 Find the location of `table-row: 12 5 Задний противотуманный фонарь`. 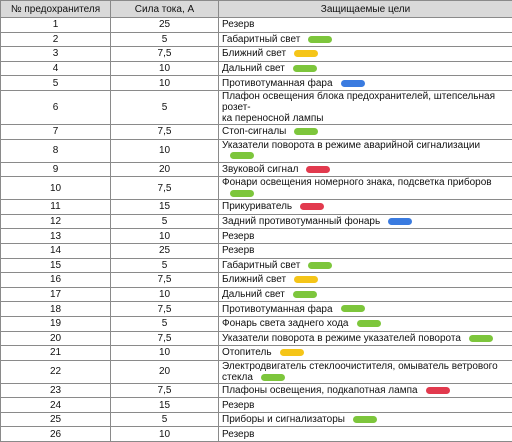

table-row: 12 5 Задний противотуманный фонарь is located at coordinates (256, 221).